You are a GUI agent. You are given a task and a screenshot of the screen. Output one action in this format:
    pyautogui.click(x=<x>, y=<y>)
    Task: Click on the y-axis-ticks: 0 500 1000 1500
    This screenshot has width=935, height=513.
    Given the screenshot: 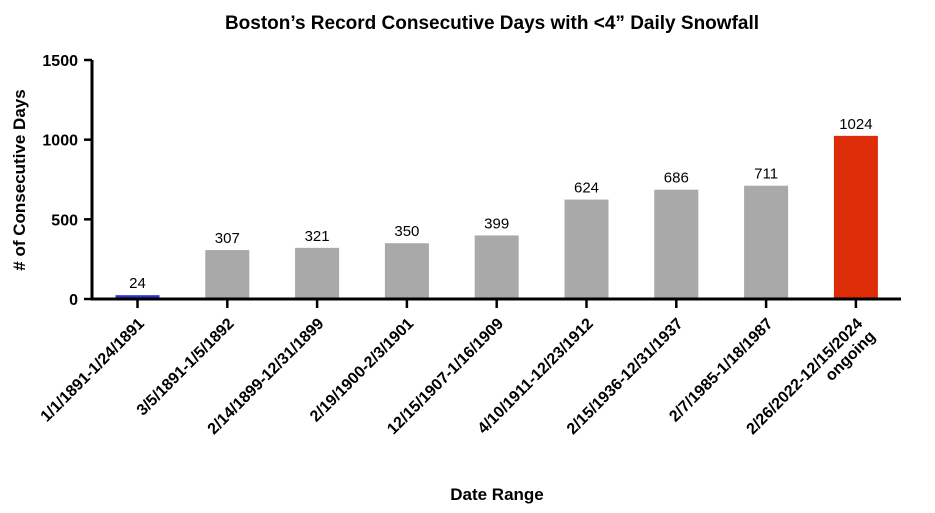 What is the action you would take?
    pyautogui.click(x=67, y=181)
    